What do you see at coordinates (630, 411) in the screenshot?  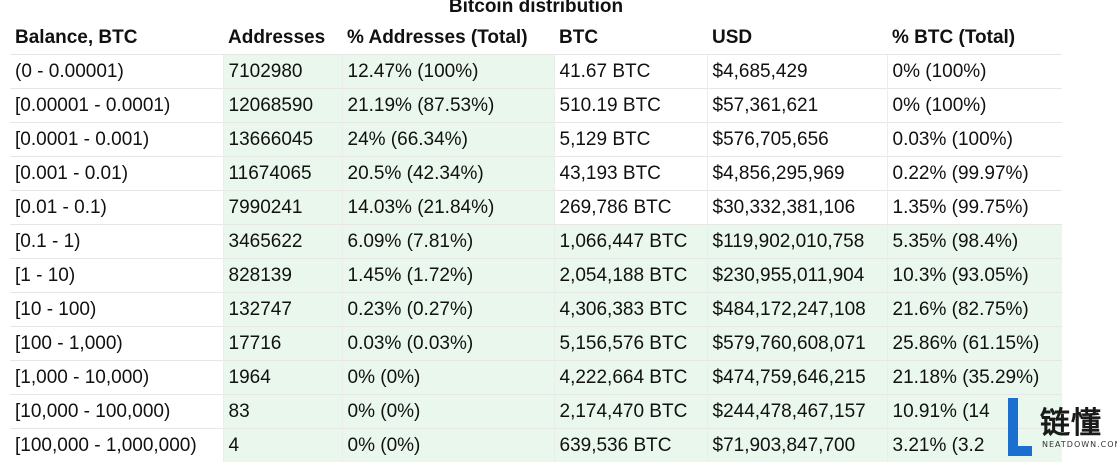 I see `cell-btc: 2,174,470 BTC` at bounding box center [630, 411].